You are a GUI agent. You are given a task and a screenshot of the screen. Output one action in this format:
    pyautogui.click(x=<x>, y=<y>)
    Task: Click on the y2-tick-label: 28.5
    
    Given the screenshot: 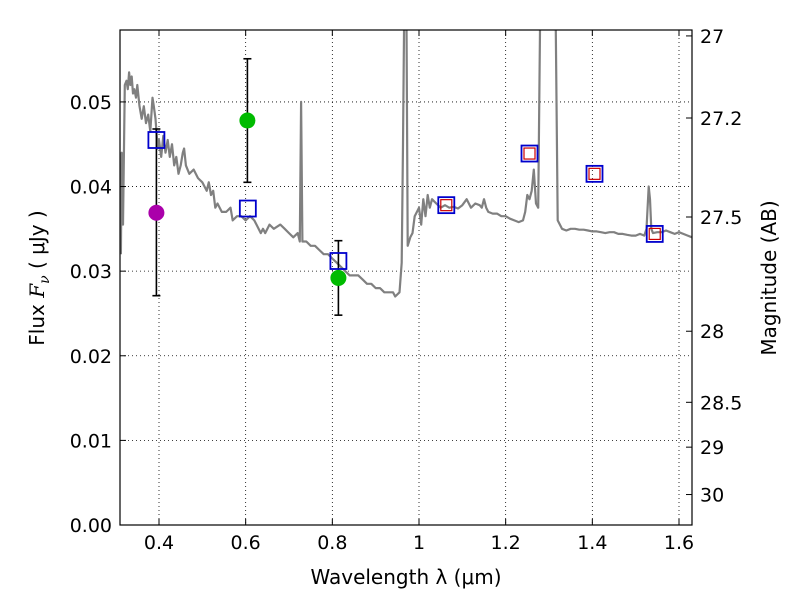 What is the action you would take?
    pyautogui.click(x=721, y=403)
    